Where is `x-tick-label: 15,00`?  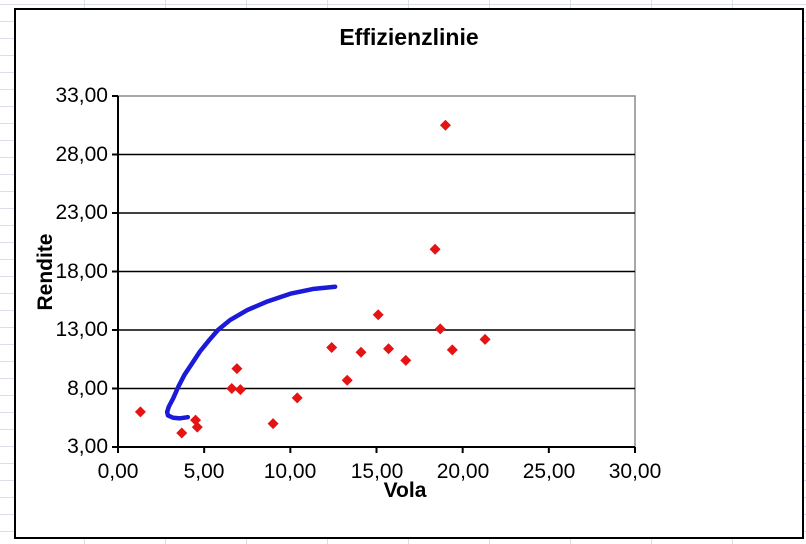 x-tick-label: 15,00 is located at coordinates (377, 471).